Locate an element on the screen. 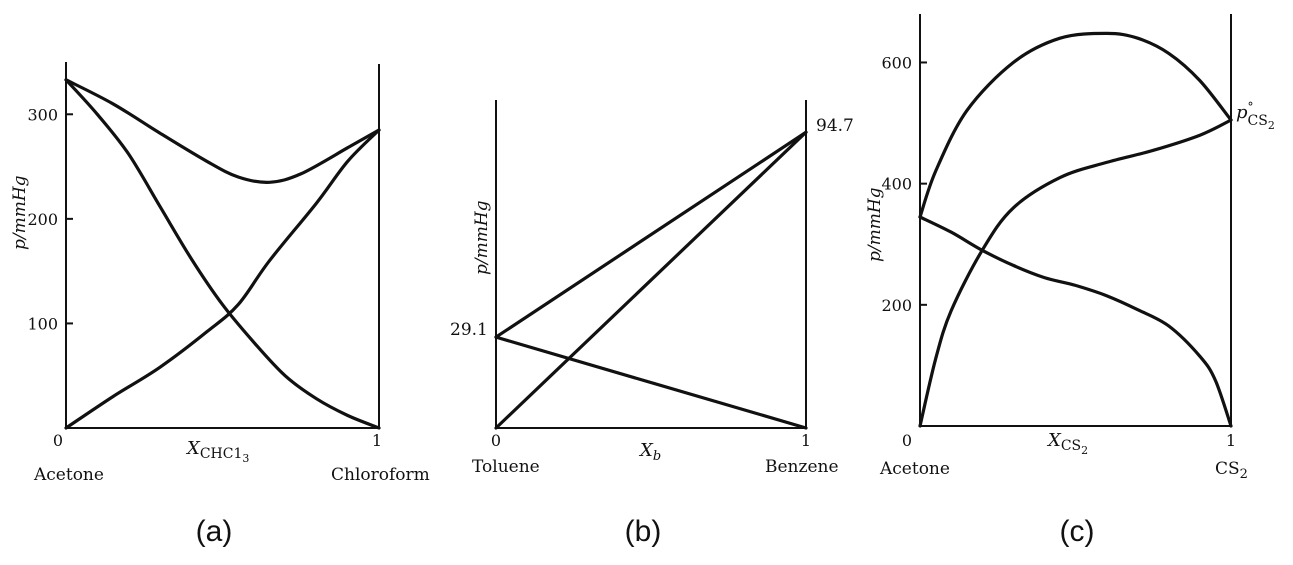  chart-c-annotation-sub: CS is located at coordinates (1258, 121).